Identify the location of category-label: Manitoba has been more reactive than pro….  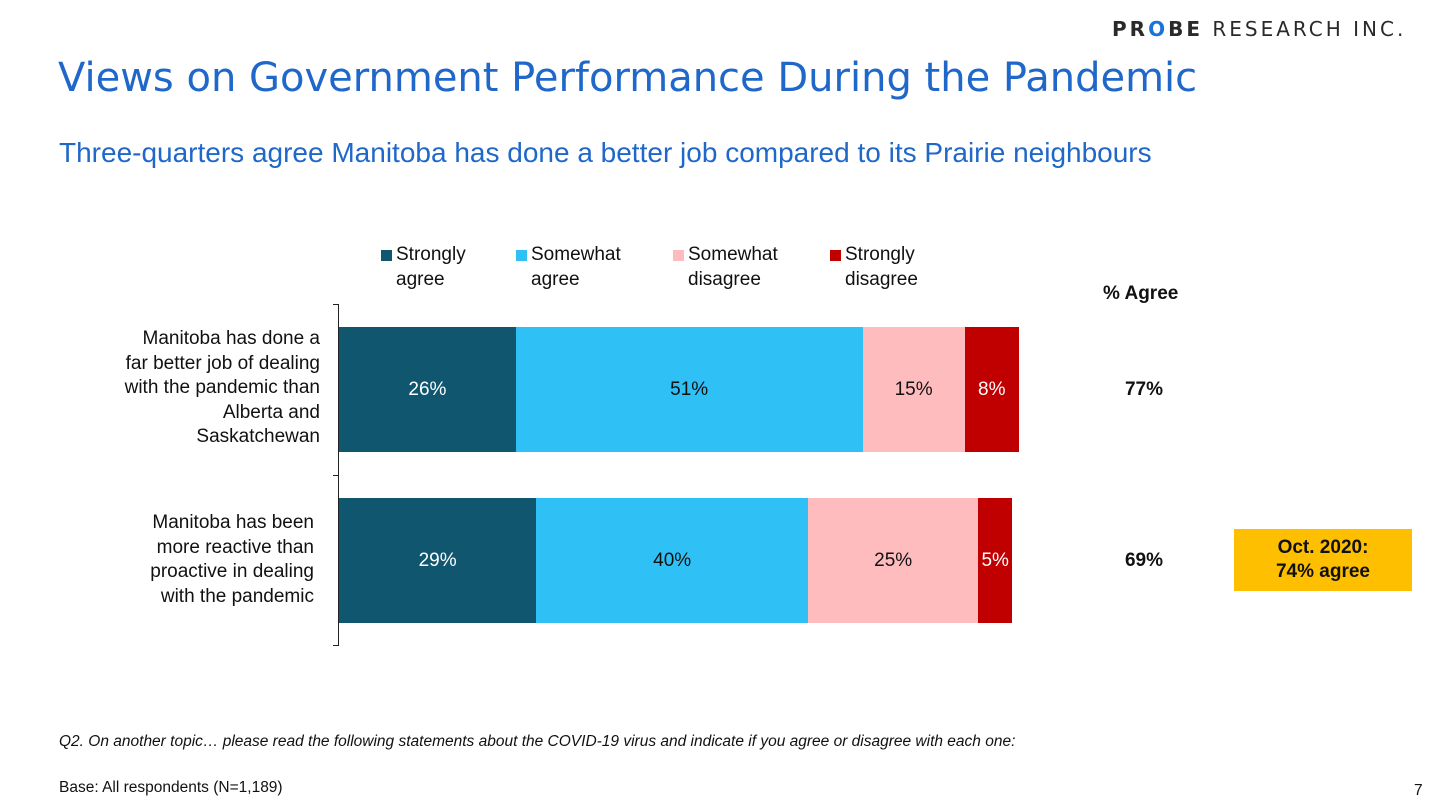
(232, 559).